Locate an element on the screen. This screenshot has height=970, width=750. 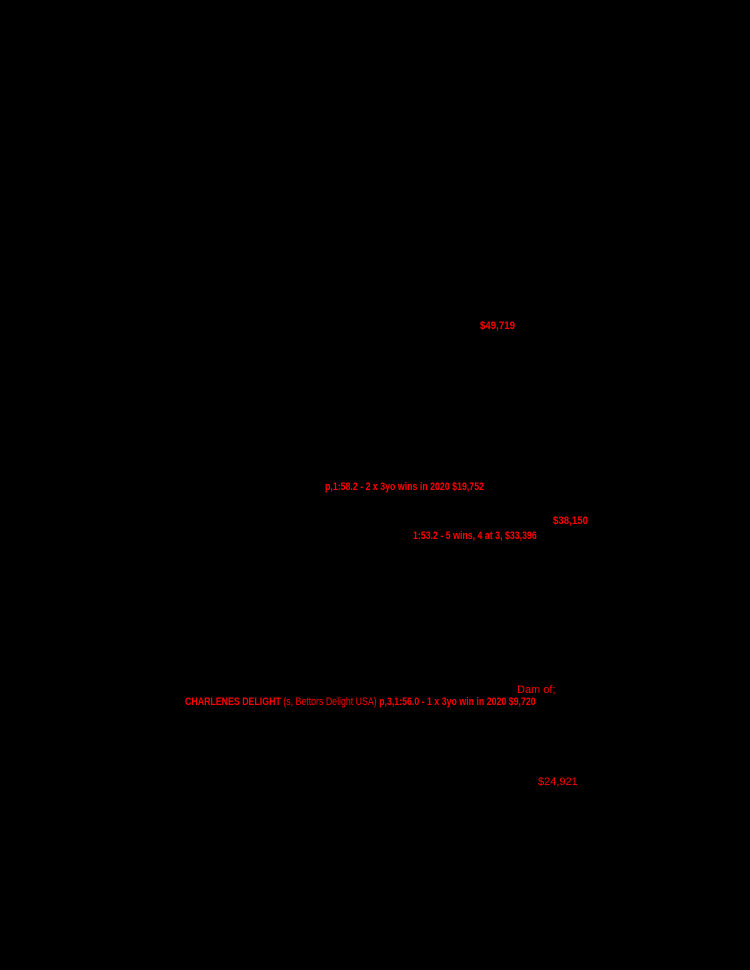
offspring-sire-info: (s, Bettors Delight USA) is located at coordinates (330, 702).